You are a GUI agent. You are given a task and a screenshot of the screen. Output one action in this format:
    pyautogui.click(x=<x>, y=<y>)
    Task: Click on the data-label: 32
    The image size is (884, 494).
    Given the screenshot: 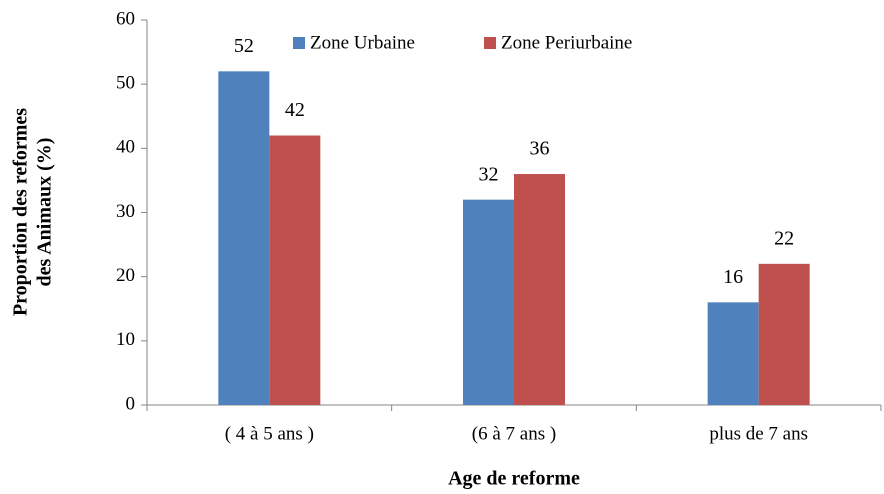 What is the action you would take?
    pyautogui.click(x=489, y=174)
    